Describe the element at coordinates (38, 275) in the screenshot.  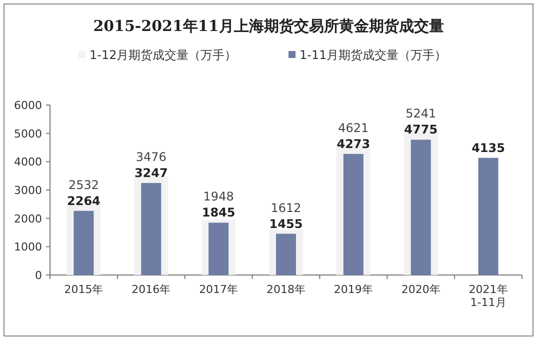
I see `y-tick-label: 0` at that location.